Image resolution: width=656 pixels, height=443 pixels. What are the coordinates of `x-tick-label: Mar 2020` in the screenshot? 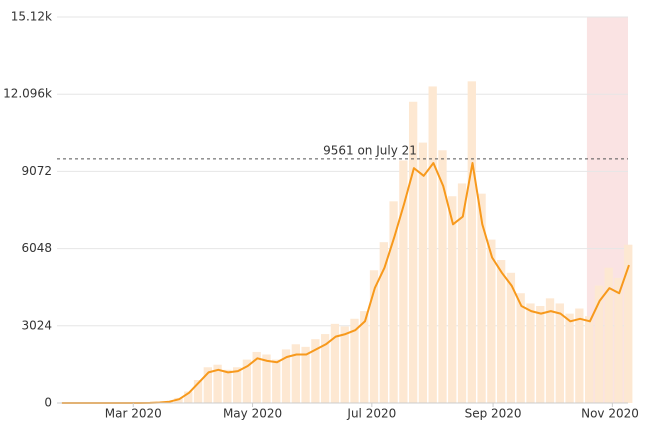 It's located at (133, 414).